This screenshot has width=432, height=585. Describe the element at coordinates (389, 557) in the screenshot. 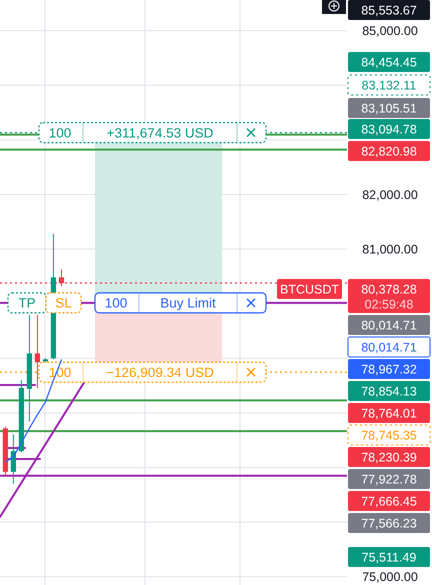

I see `text: 75,511.49` at that location.